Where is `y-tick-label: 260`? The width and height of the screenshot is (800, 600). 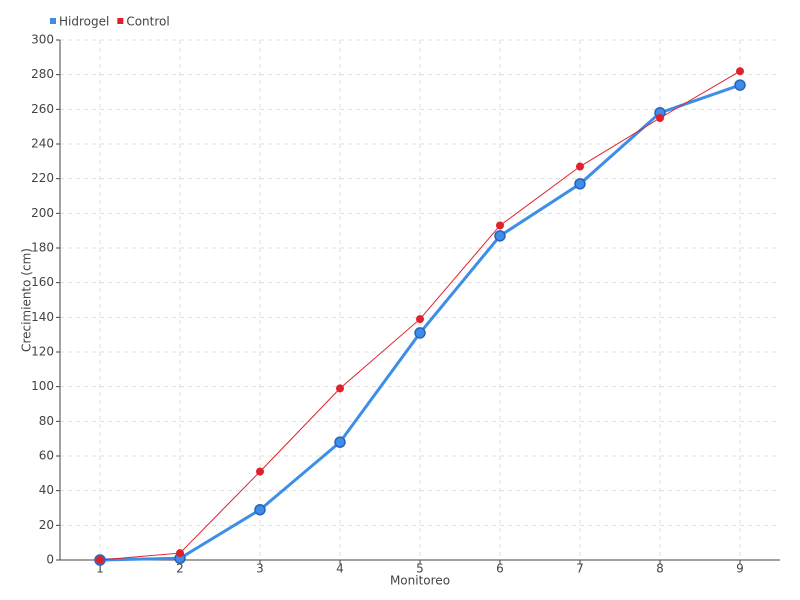 y-tick-label: 260 is located at coordinates (42, 109).